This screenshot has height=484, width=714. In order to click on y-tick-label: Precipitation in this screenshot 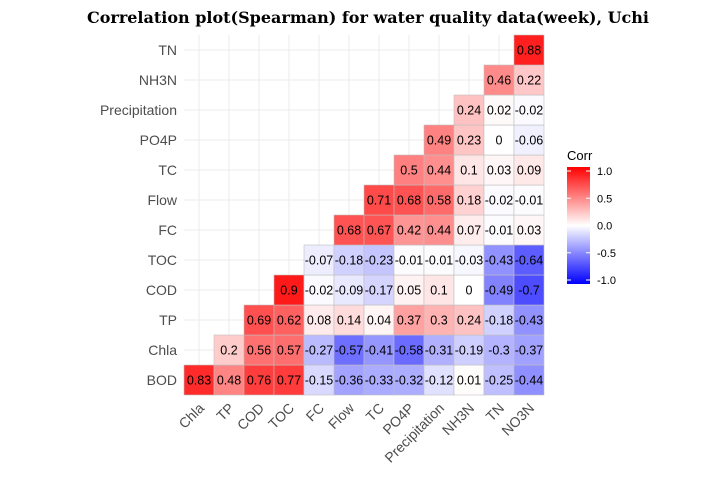, I will do `click(138, 110)`.